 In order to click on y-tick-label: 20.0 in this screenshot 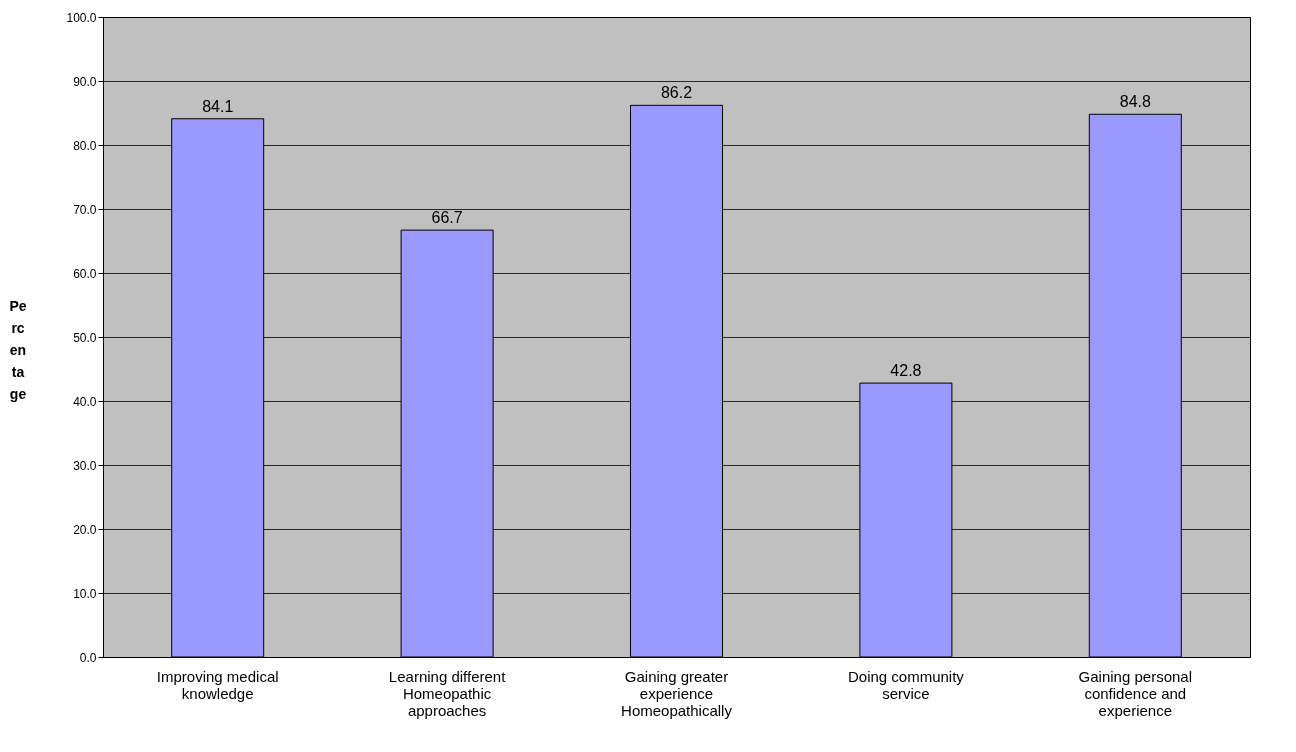, I will do `click(85, 529)`.